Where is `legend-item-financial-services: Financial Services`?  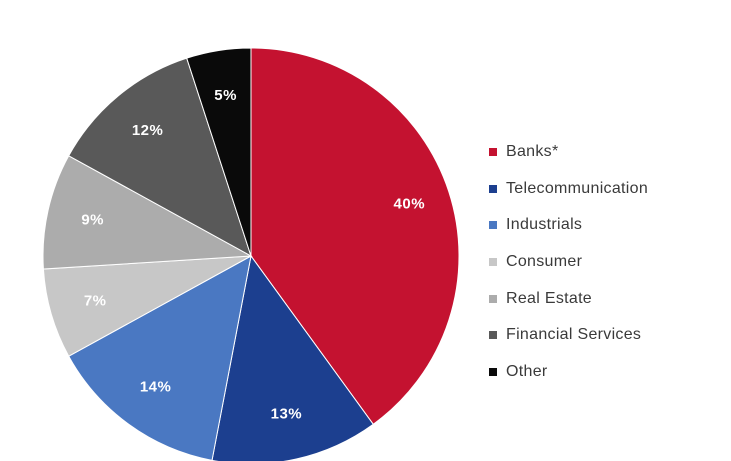 legend-item-financial-services: Financial Services is located at coordinates (568, 335).